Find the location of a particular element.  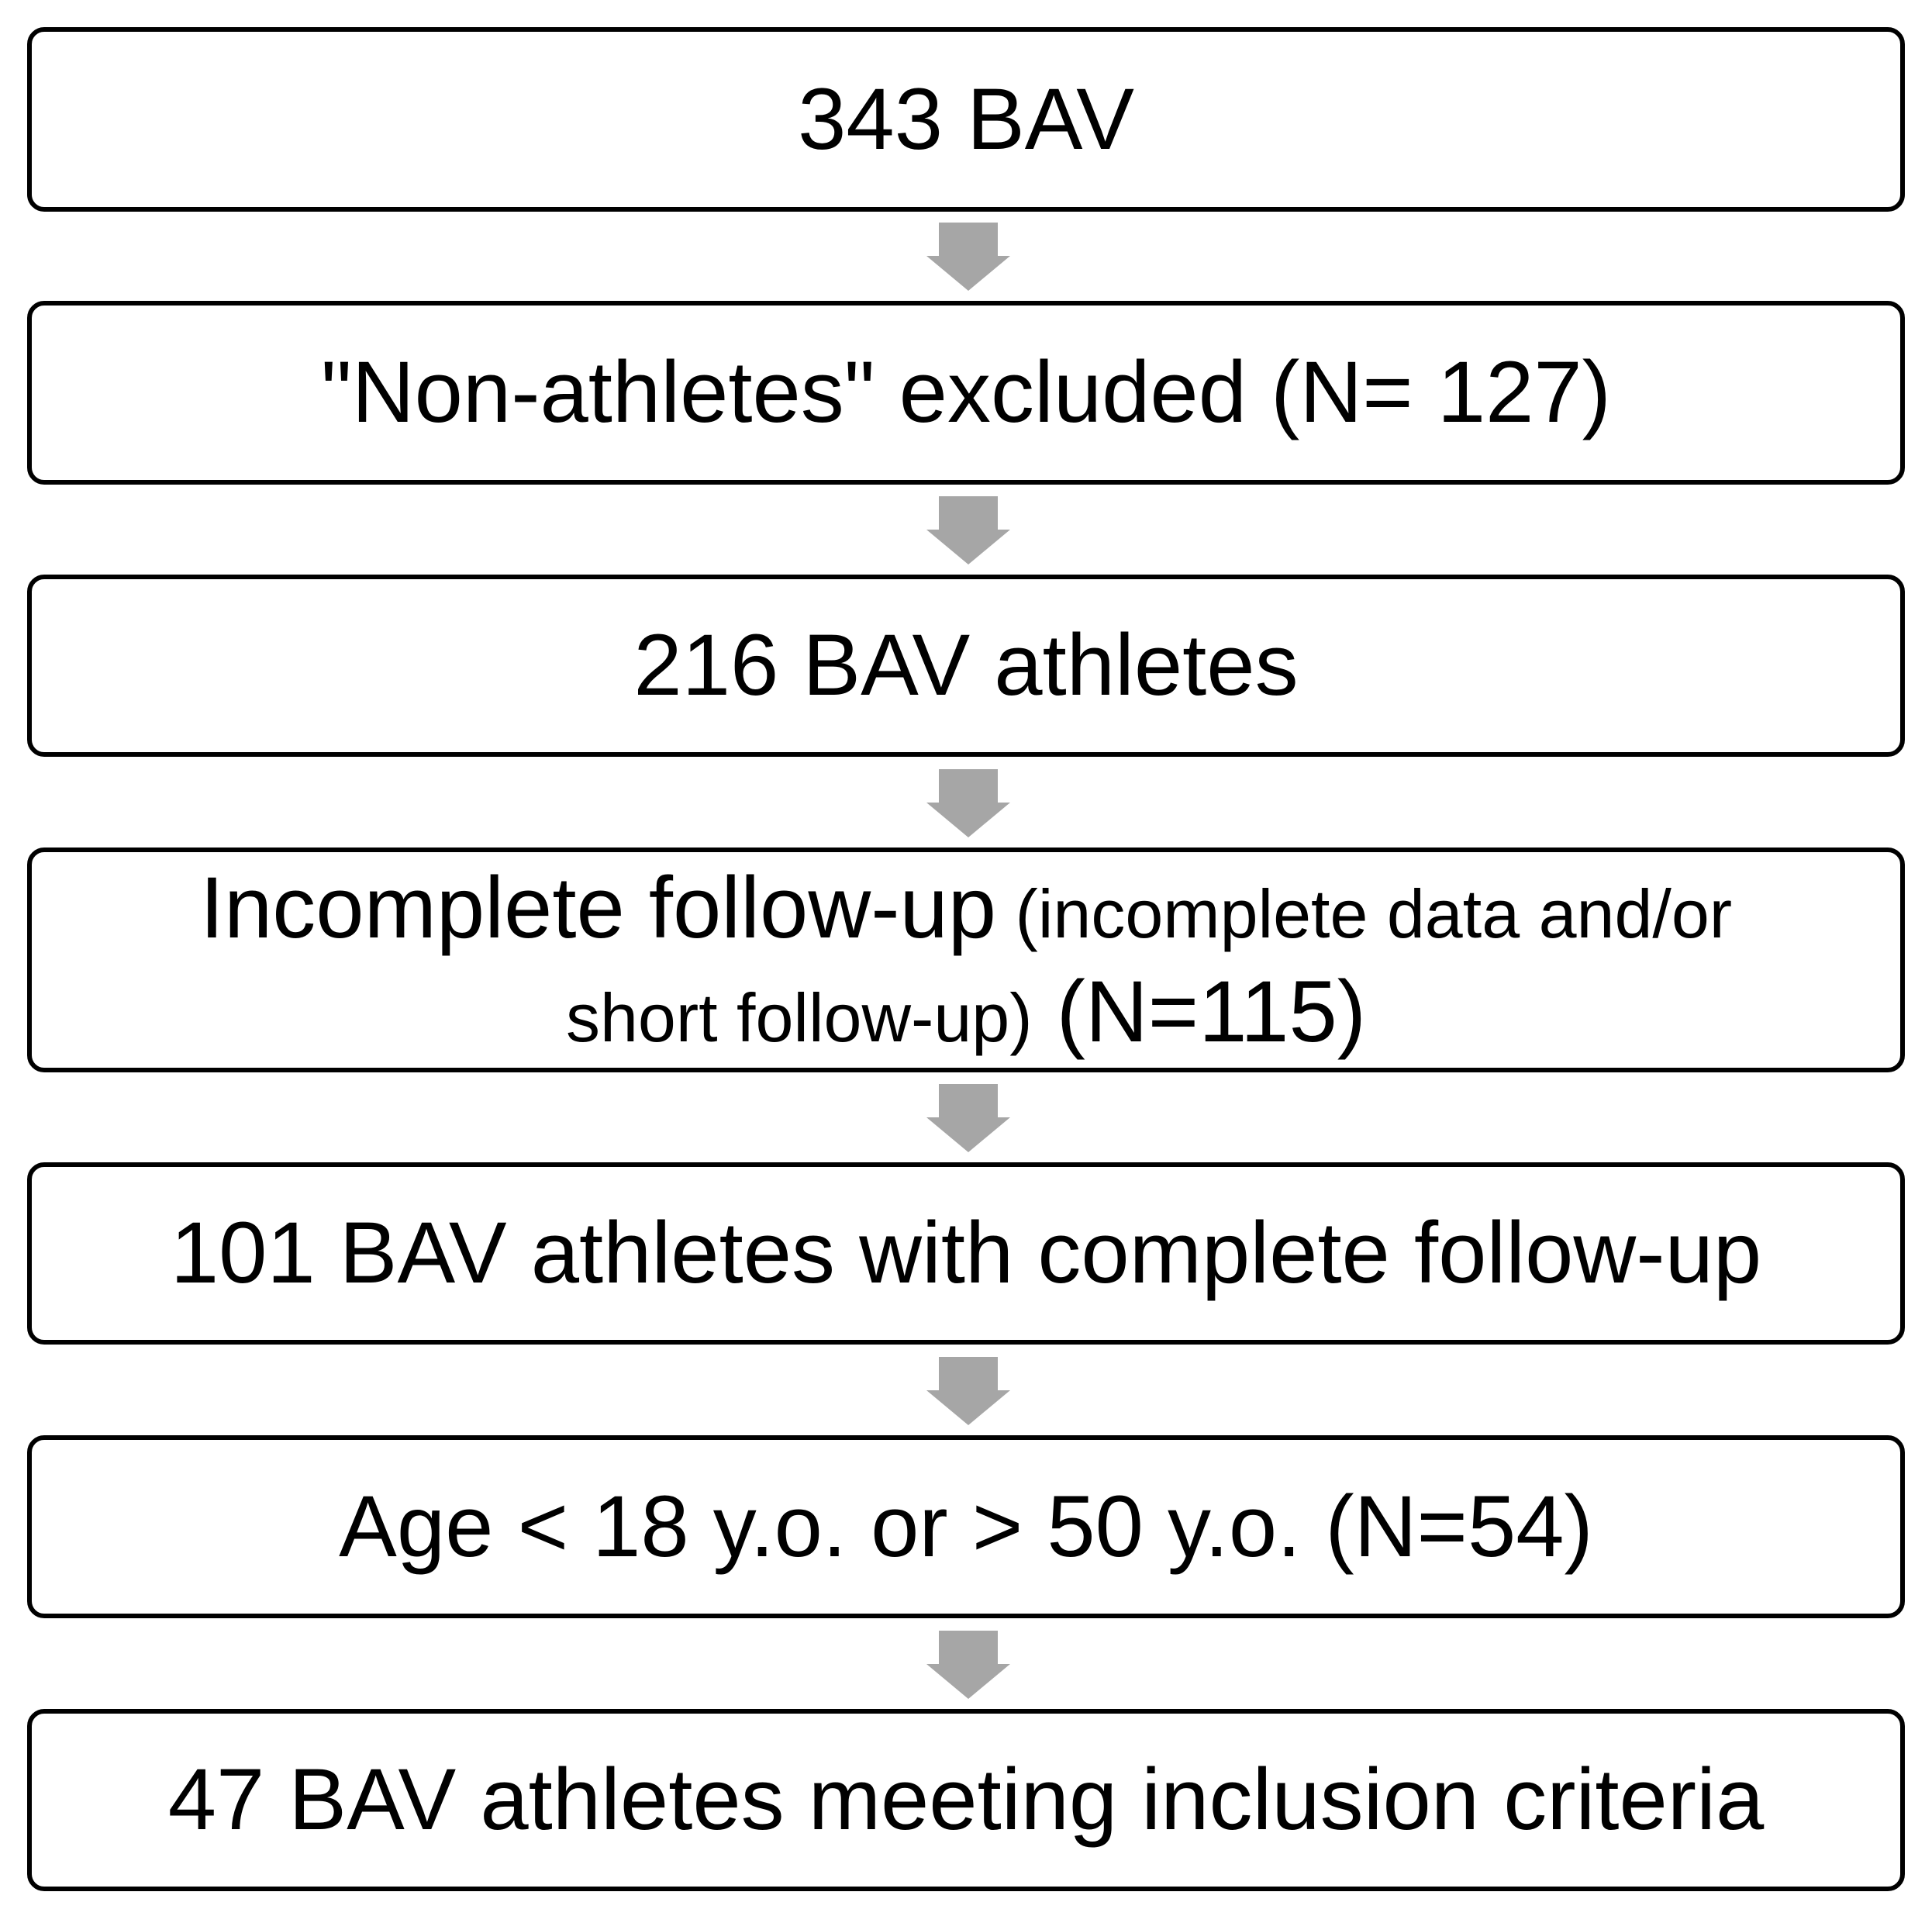

label-part: (incomplete data and/or short follow-up) is located at coordinates (1149, 965).